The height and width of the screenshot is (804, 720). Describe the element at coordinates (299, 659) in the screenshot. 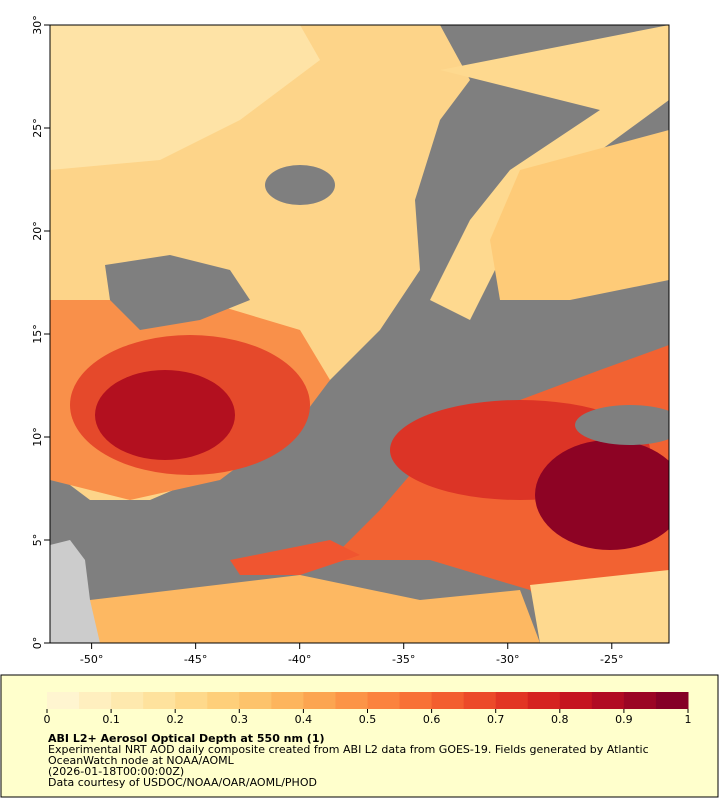

I see `x-tick-label: -40°` at that location.